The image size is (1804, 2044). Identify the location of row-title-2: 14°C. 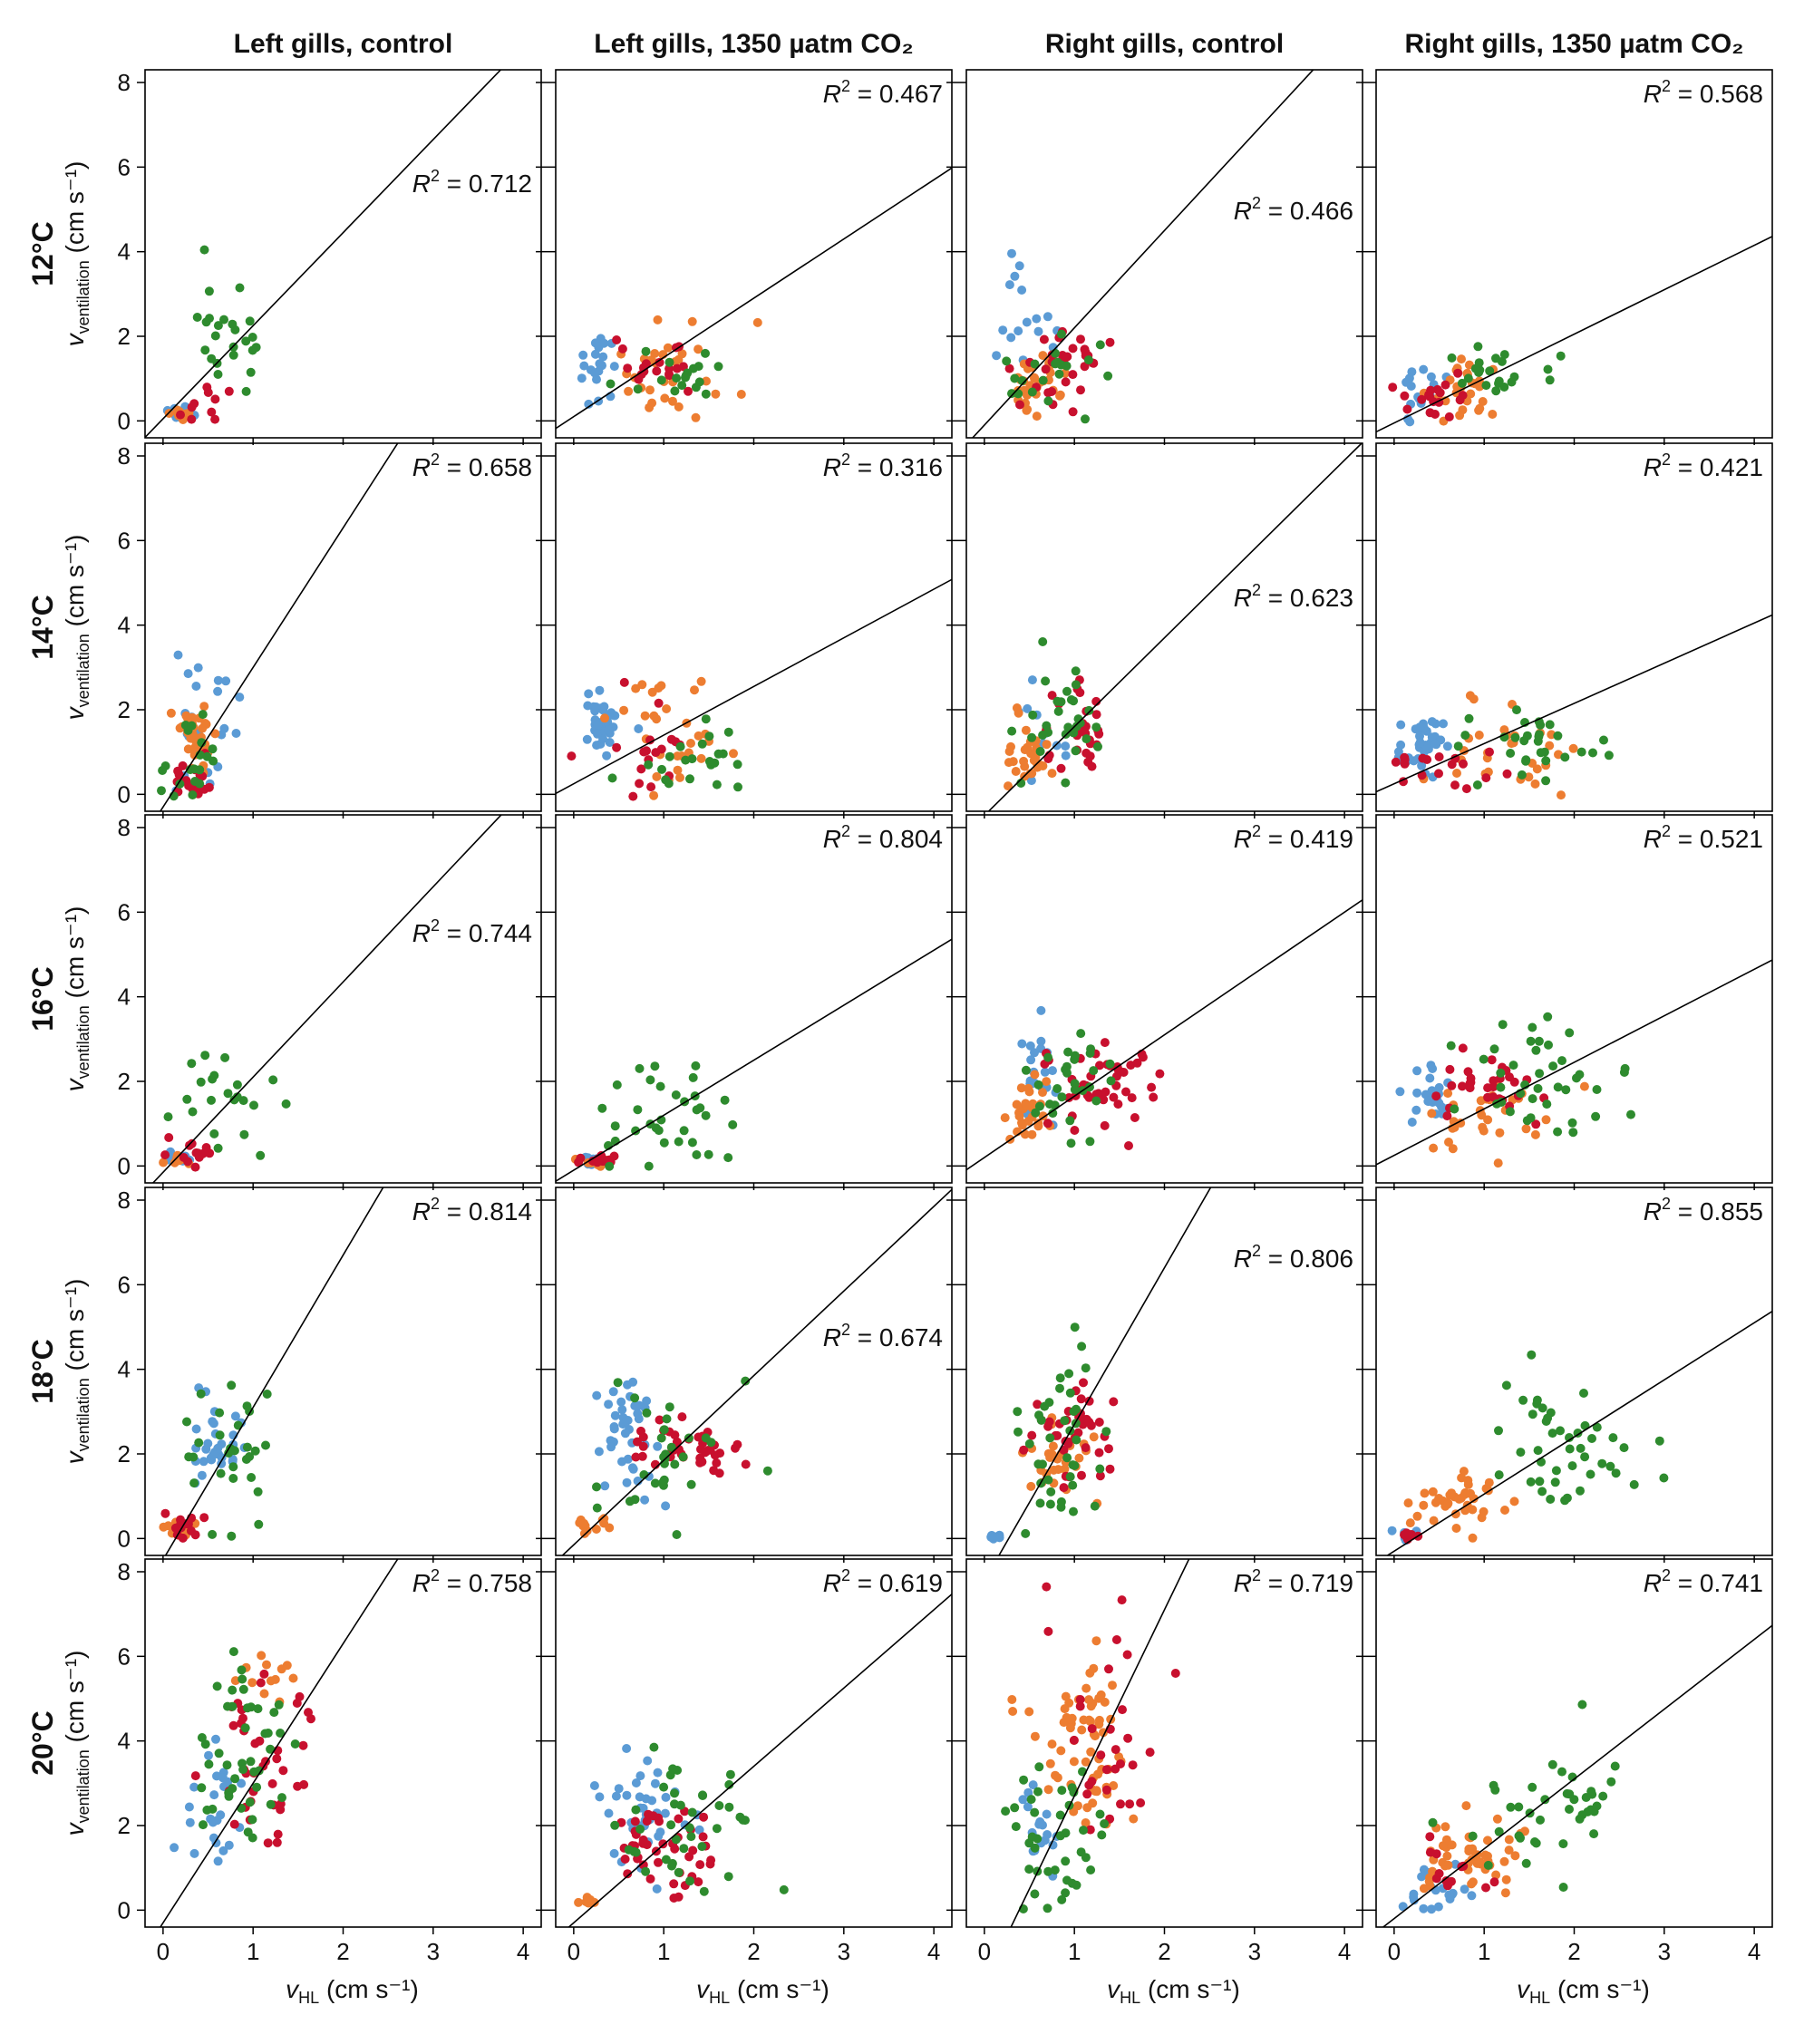
(42, 627).